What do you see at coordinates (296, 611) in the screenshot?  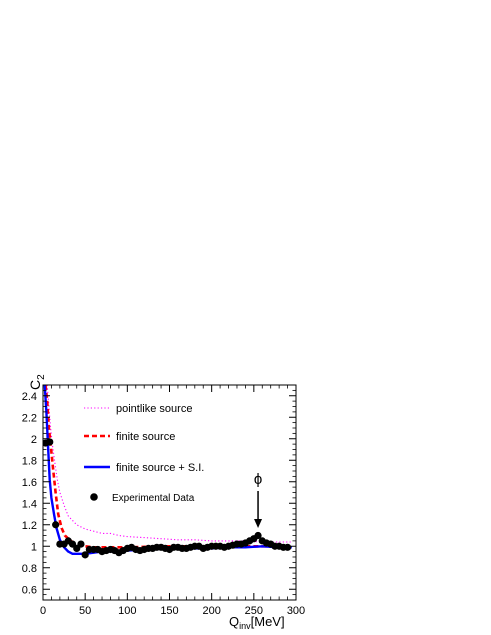 I see `x-tick-label: 300` at bounding box center [296, 611].